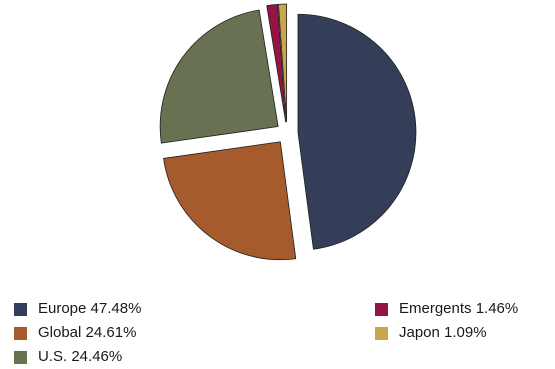 This screenshot has height=369, width=555. I want to click on legend-swatch-emergents, so click(381, 309).